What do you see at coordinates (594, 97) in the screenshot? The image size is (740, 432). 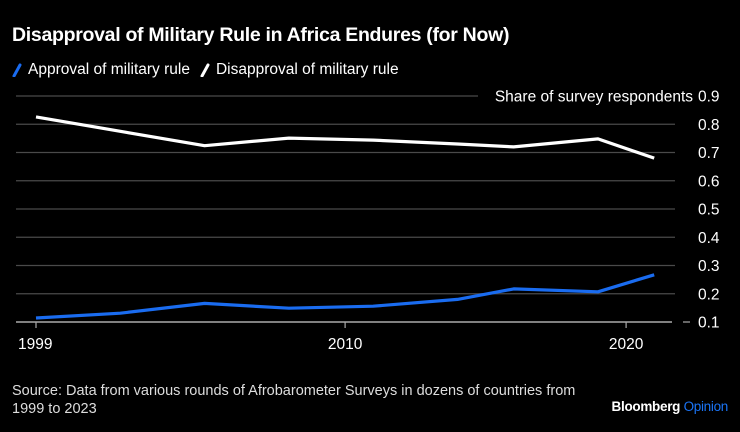 I see `y-axis-title: Share of survey respondents` at bounding box center [594, 97].